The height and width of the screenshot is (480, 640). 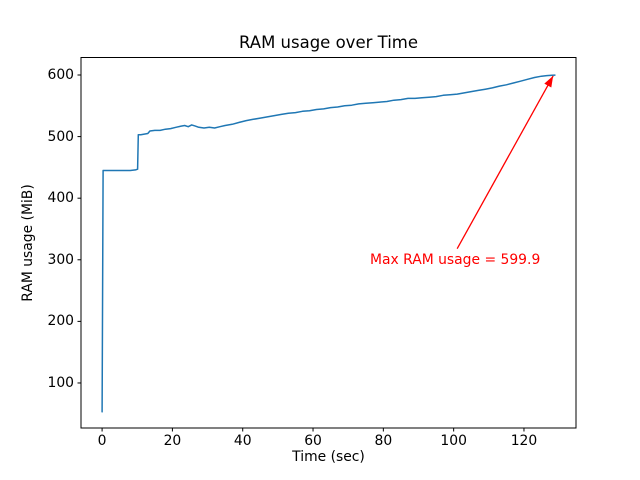 What do you see at coordinates (313, 441) in the screenshot?
I see `x-tick-label: 60` at bounding box center [313, 441].